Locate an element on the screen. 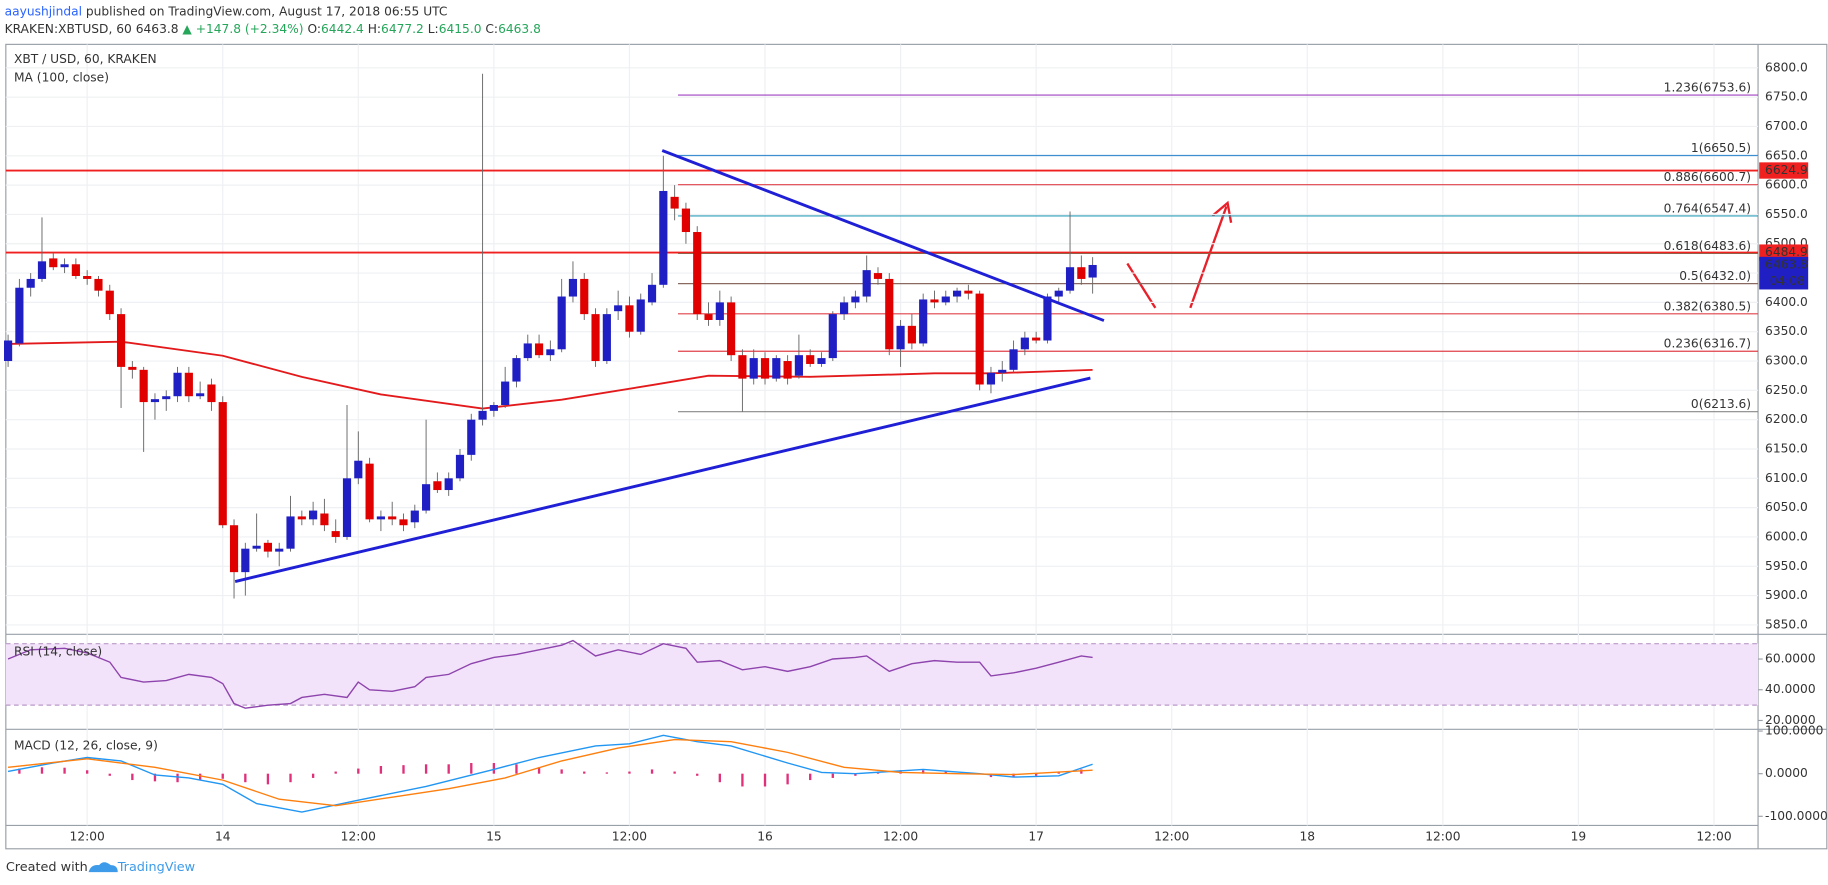 This screenshot has width=1828, height=885. pane-title: XBT / USD, 60, KRAKEN is located at coordinates (85, 59).